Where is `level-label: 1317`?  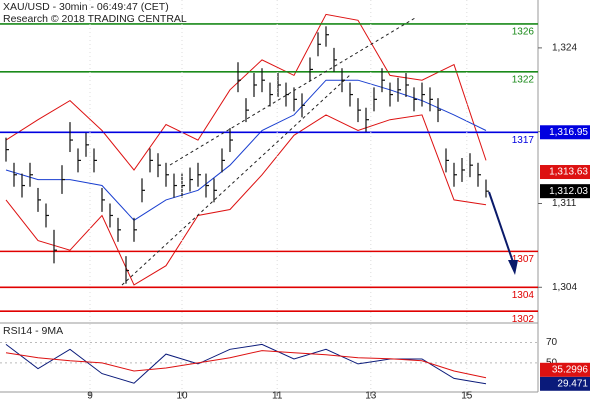
level-label: 1317 is located at coordinates (523, 140).